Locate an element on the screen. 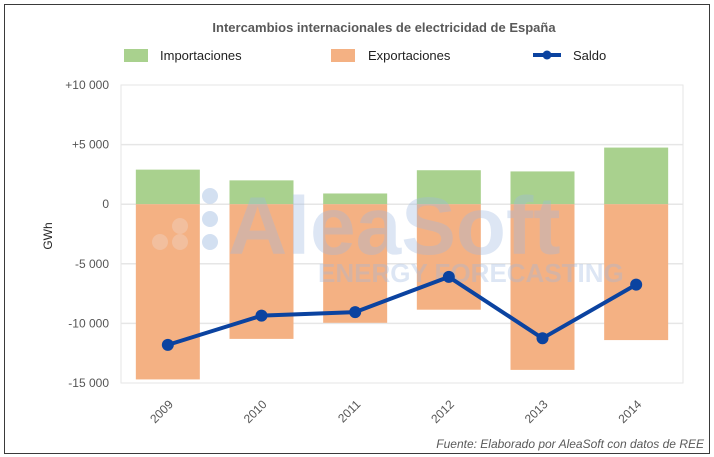 Image resolution: width=714 pixels, height=457 pixels. legend: Importaciones Exportaciones Saldo is located at coordinates (365, 55).